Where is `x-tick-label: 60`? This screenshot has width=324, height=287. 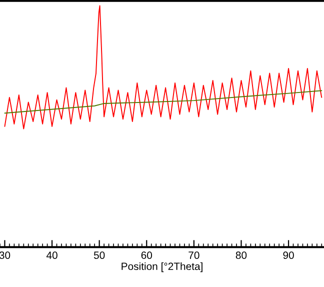 x-tick-label: 60 is located at coordinates (146, 255).